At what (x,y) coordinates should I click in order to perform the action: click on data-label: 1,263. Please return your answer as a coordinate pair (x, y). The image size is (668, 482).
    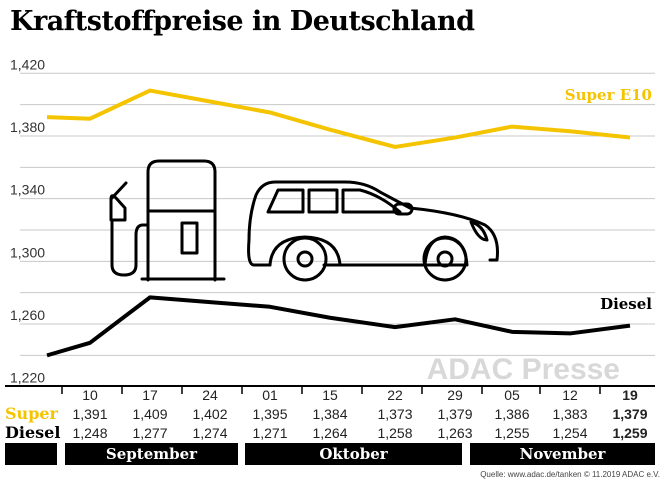
    Looking at the image, I should click on (454, 433).